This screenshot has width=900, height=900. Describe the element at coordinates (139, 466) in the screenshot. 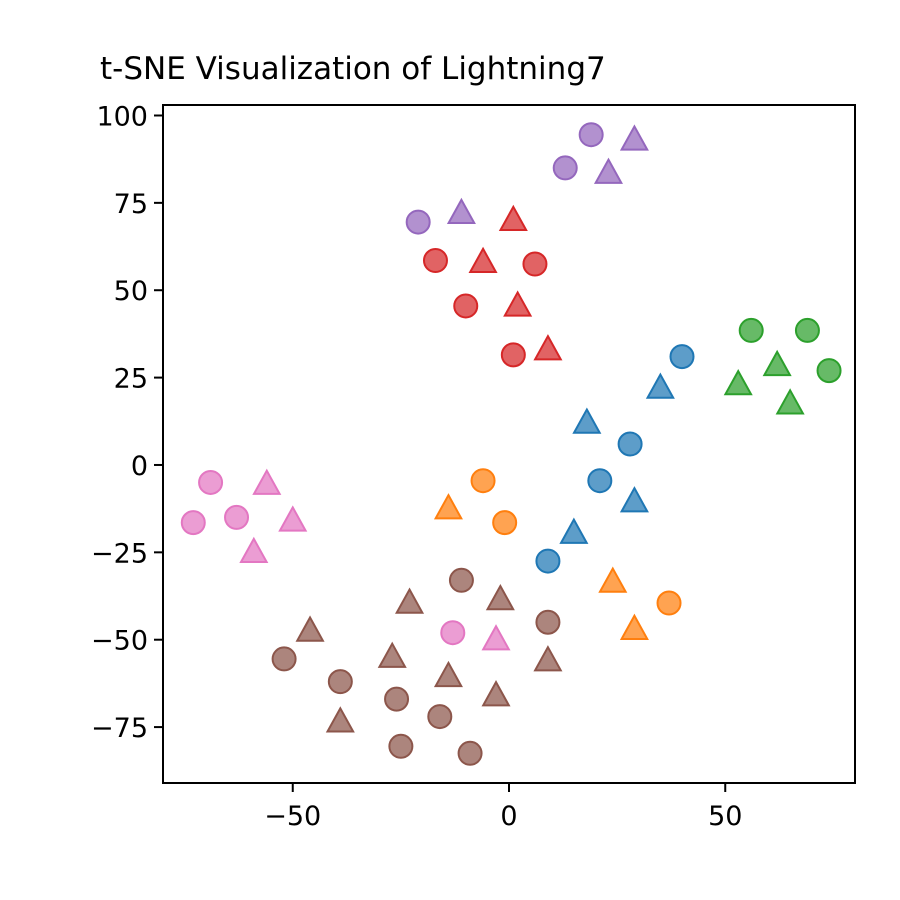

I see `y-tick-label: 0` at that location.